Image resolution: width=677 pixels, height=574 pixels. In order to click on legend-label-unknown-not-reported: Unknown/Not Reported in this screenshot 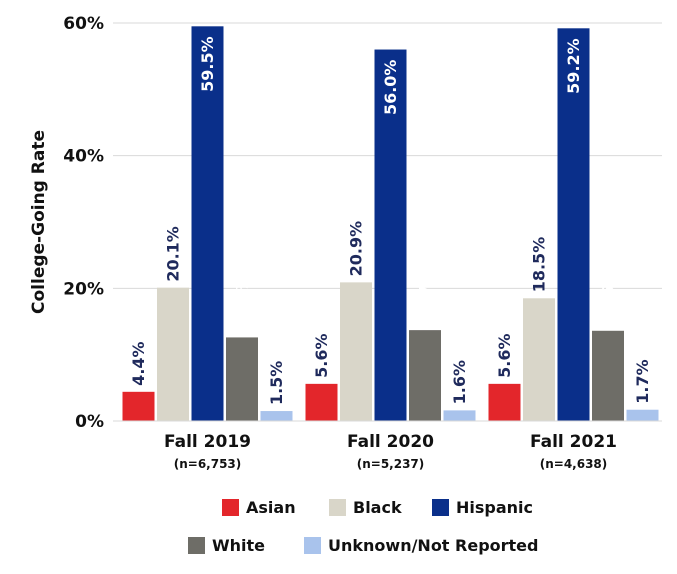, I will do `click(433, 545)`.